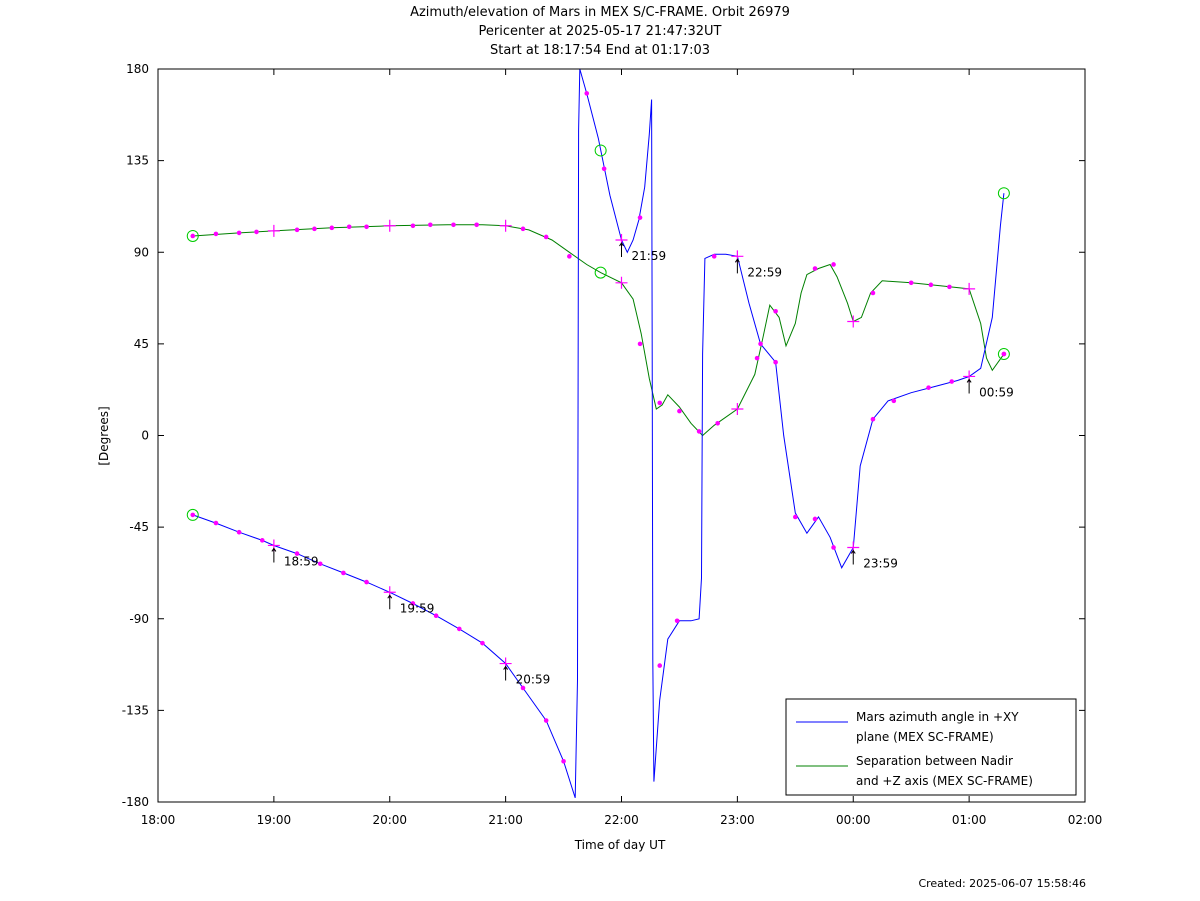 Image resolution: width=1200 pixels, height=901 pixels. Describe the element at coordinates (969, 820) in the screenshot. I see `x-tick-label: 01:00` at that location.